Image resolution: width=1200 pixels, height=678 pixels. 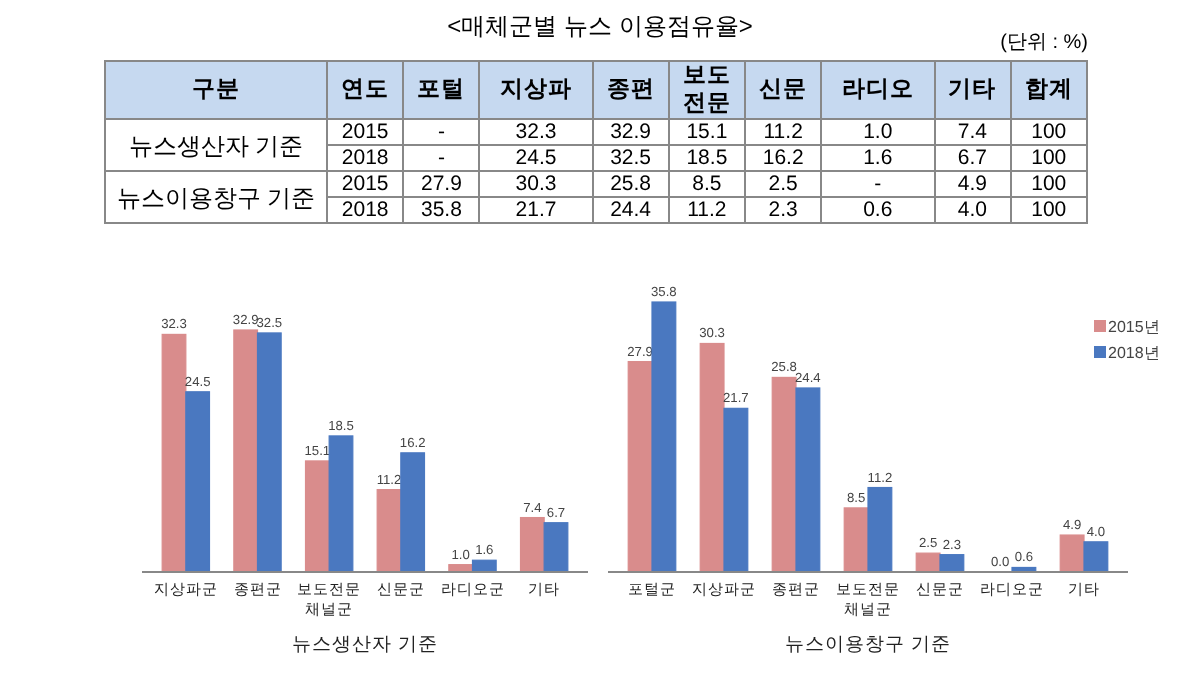 I want to click on text: 뉴스이용창구 기준, so click(x=216, y=197).